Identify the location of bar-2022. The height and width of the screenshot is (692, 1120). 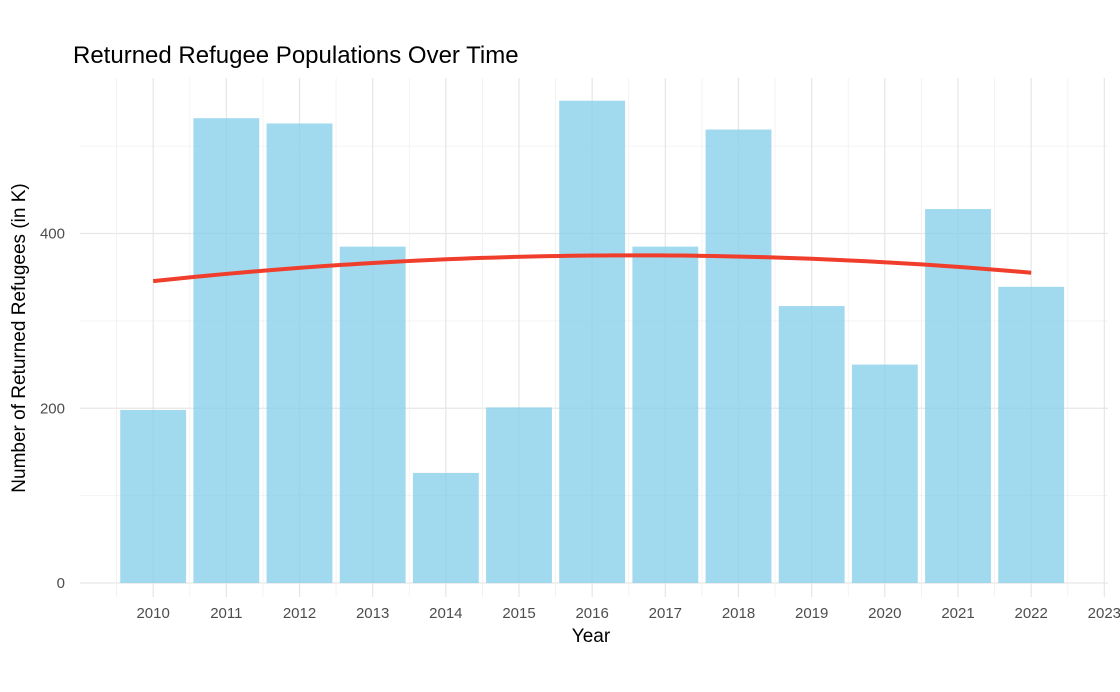
(1031, 435).